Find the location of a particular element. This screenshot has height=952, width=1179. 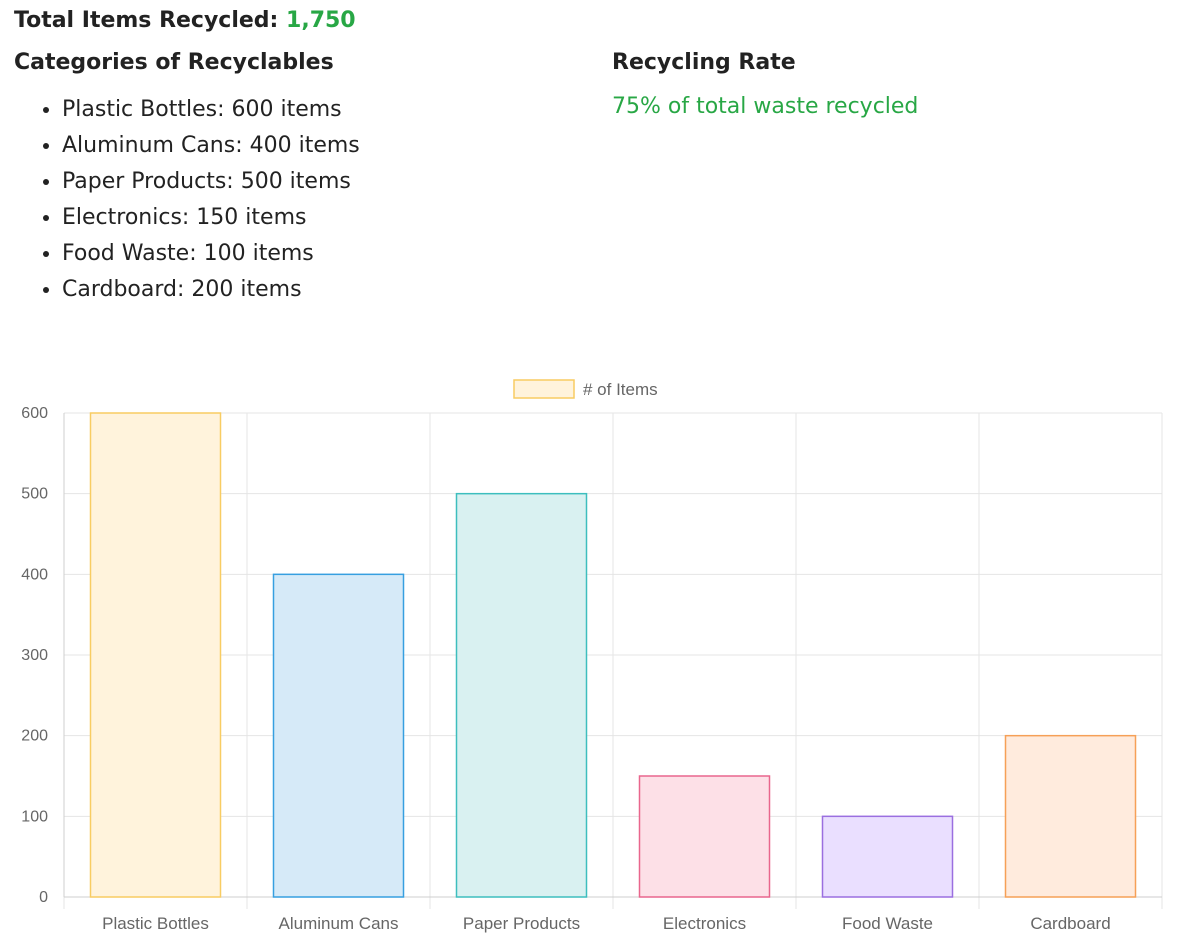

category-list-item: Cardboard: 200 items is located at coordinates (211, 290).